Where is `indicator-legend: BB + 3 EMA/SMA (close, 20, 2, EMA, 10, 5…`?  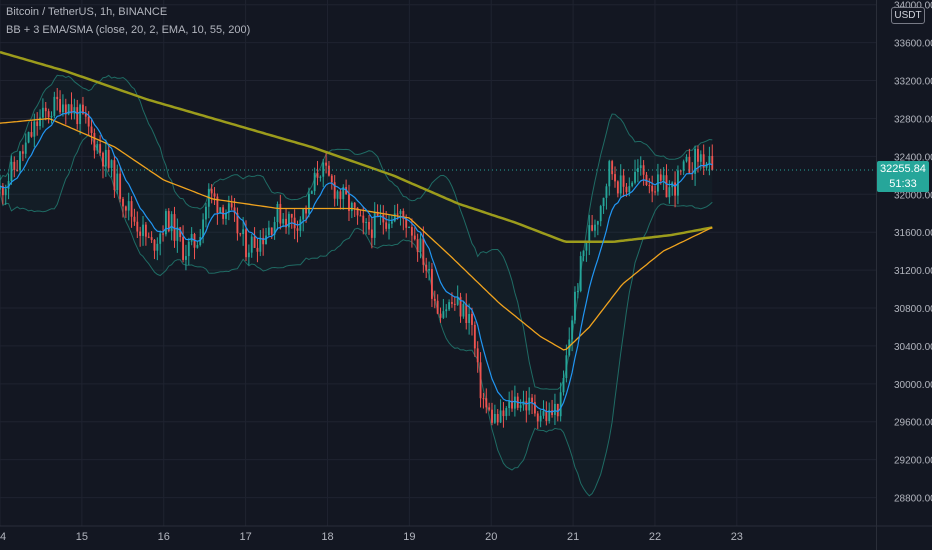
indicator-legend: BB + 3 EMA/SMA (close, 20, 2, EMA, 10, 5… is located at coordinates (128, 30).